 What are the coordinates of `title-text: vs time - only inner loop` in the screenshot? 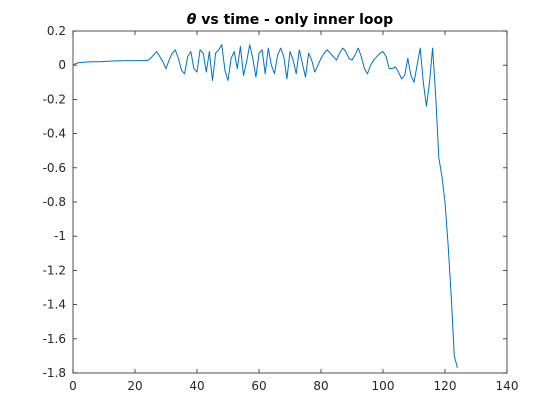 It's located at (294, 20).